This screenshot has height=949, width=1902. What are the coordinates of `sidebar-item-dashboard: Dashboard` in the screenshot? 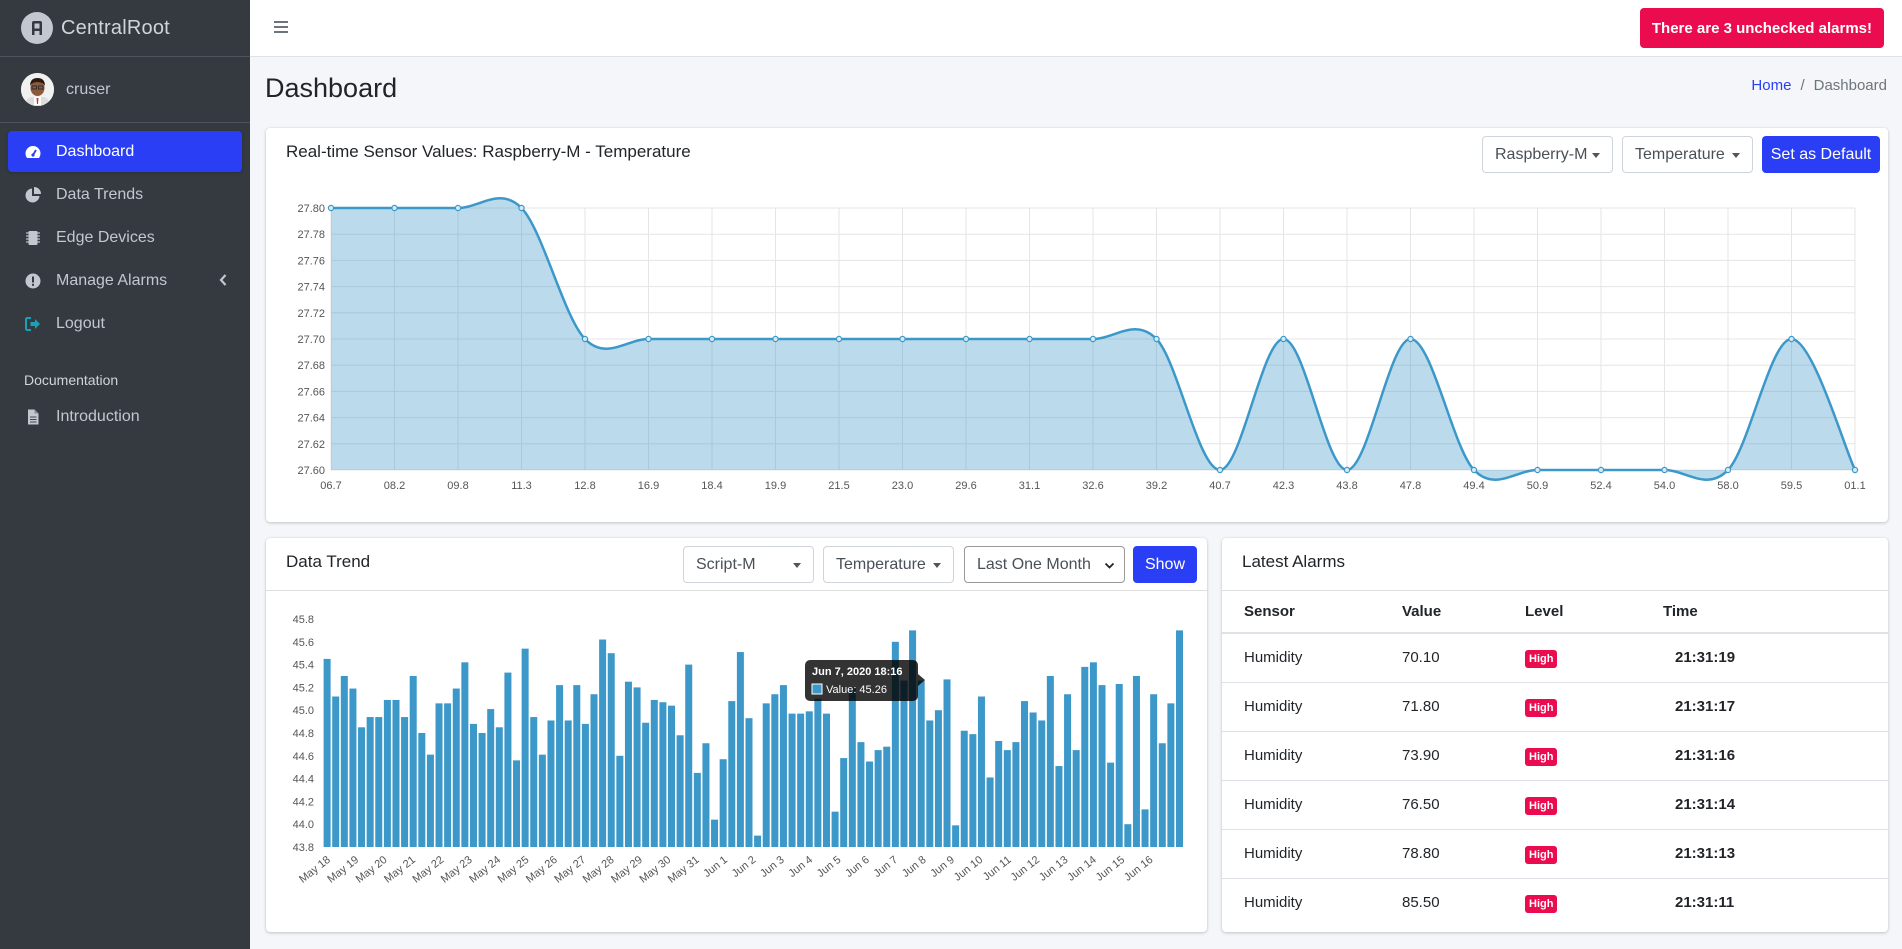 It's located at (125, 151).